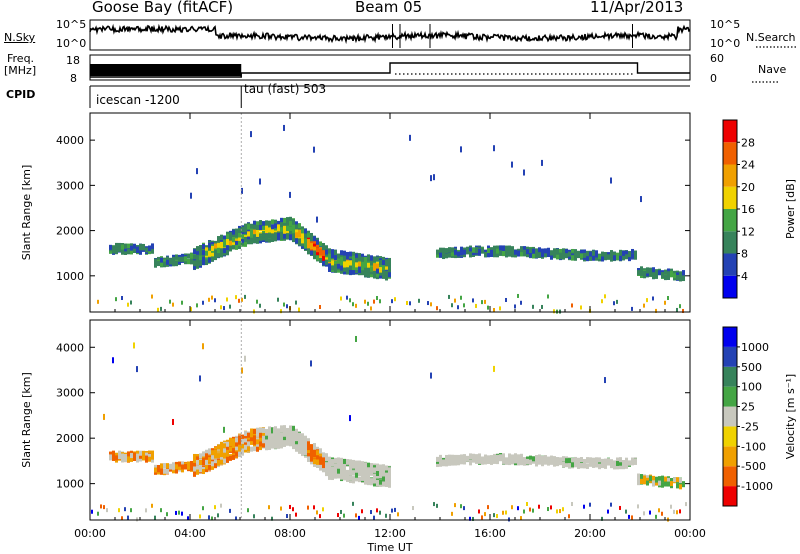 Image resolution: width=800 pixels, height=554 pixels. What do you see at coordinates (748, 165) in the screenshot?
I see `colorbar-tick-label: 24` at bounding box center [748, 165].